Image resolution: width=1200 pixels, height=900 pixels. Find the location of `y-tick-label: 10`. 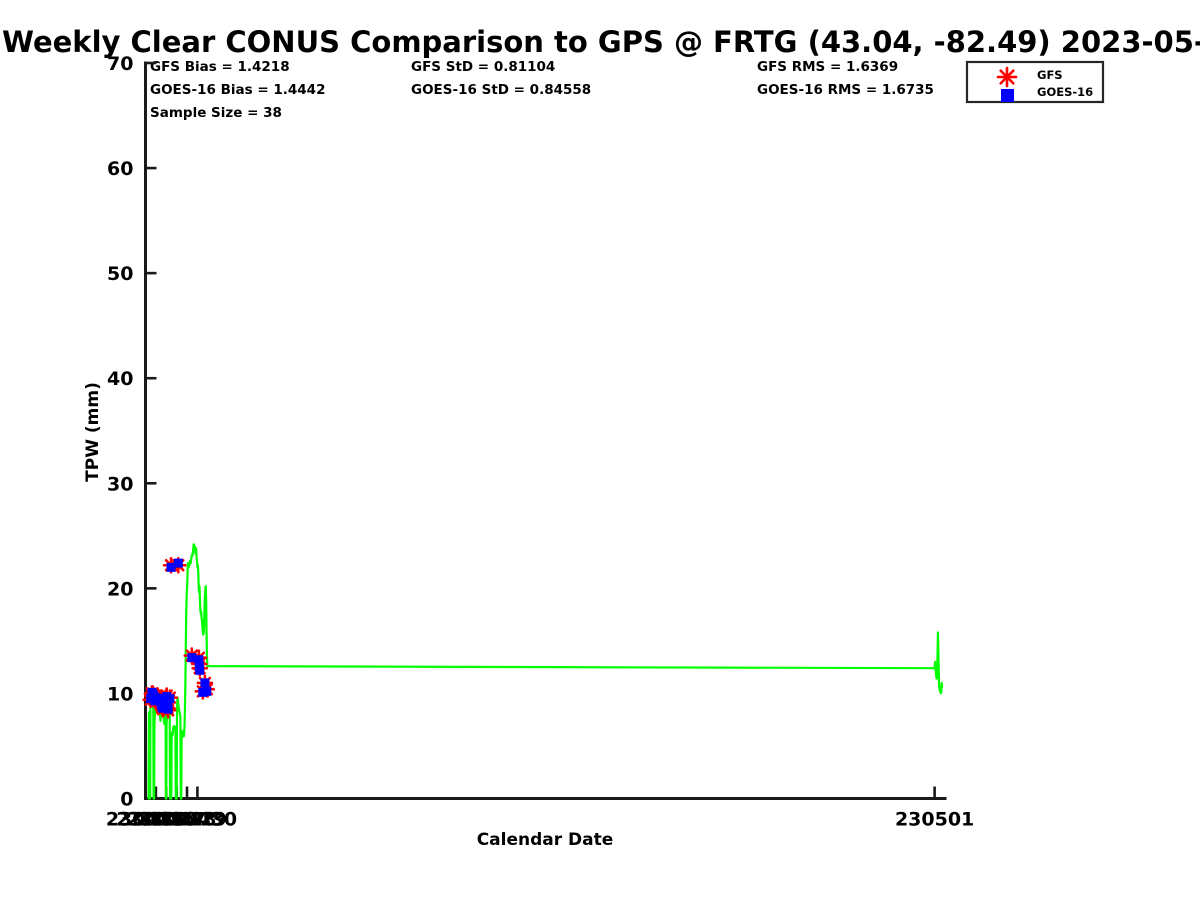

y-tick-label: 10 is located at coordinates (120, 694).